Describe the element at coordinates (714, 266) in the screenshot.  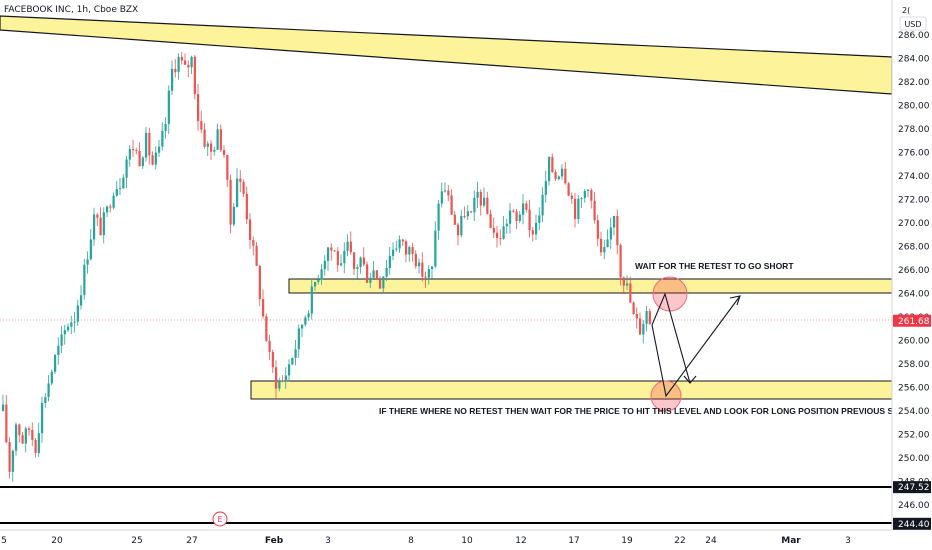
I see `short-annotation: WAIT FOR THE RETEST TO GO SHORT` at that location.